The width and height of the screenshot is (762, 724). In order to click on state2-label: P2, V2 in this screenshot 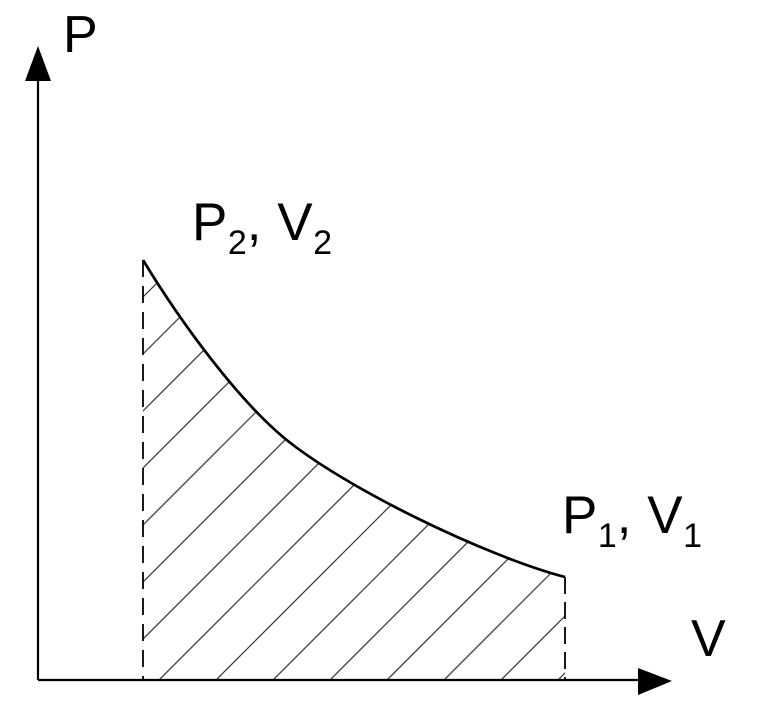, I will do `click(262, 226)`.